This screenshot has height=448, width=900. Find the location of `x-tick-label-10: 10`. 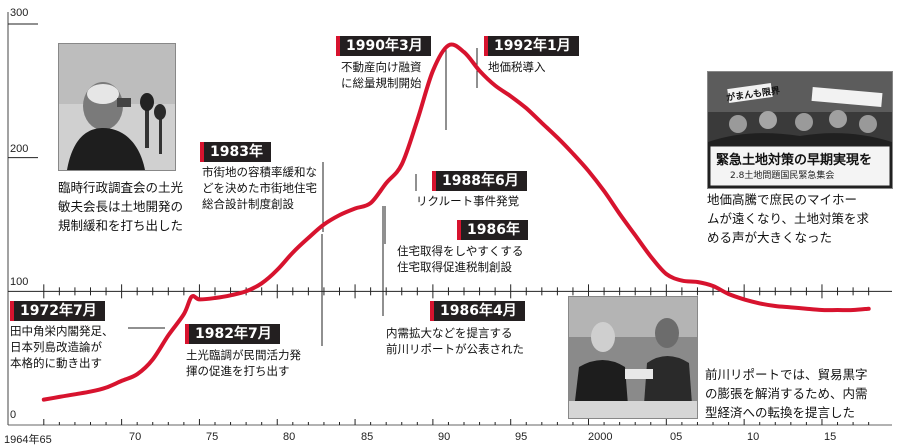

x-tick-label-10: 10 is located at coordinates (753, 437).